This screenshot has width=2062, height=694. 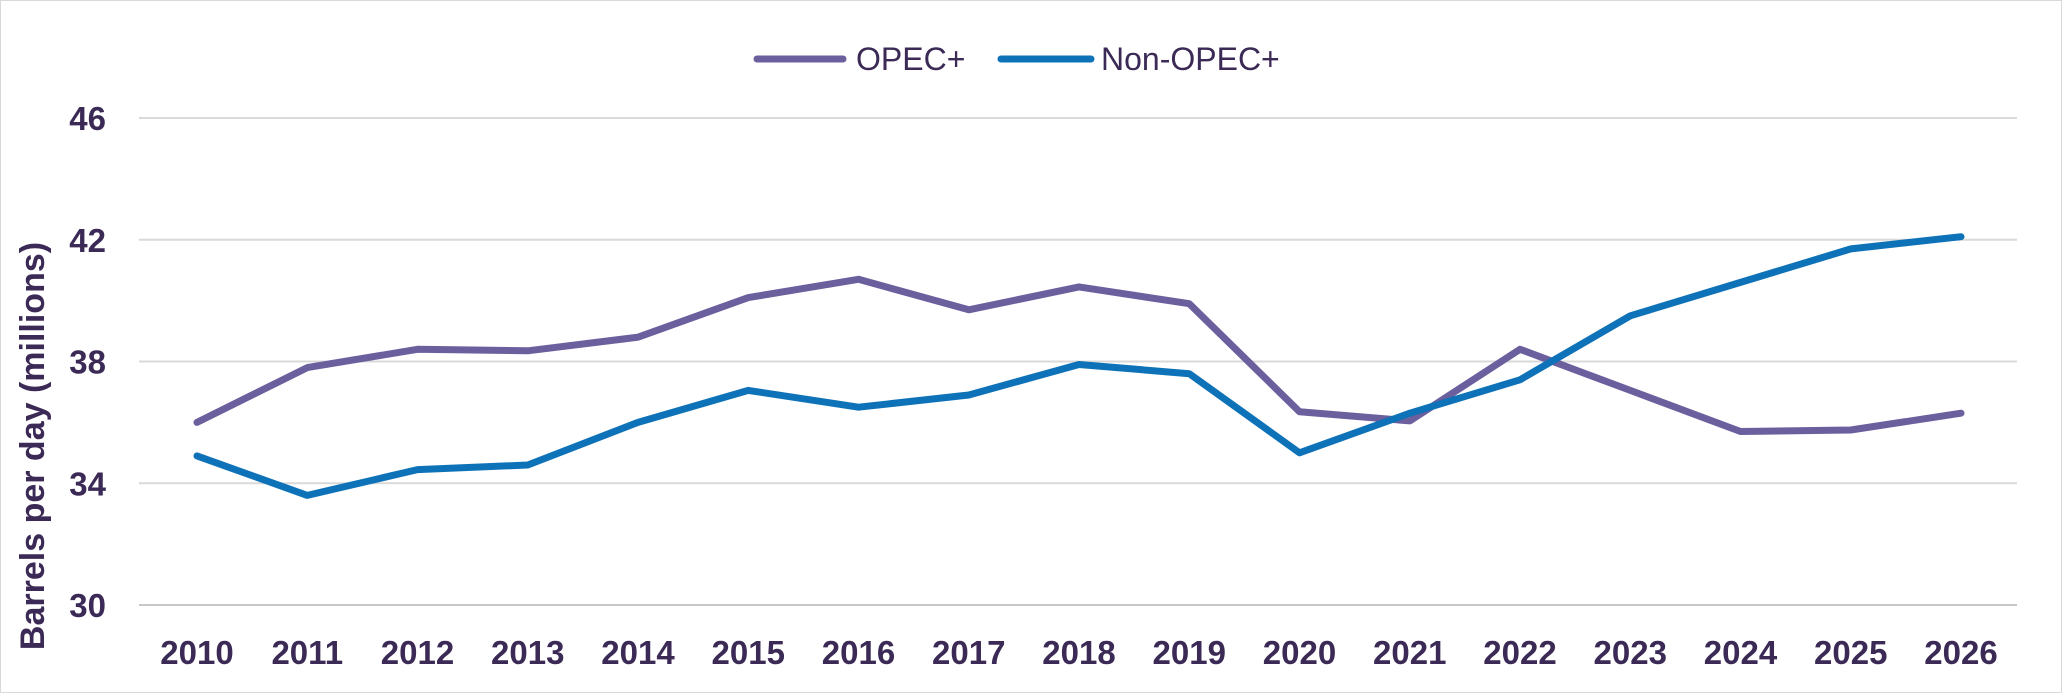 What do you see at coordinates (1016, 59) in the screenshot?
I see `legend: OPEC+ Non-OPEC+` at bounding box center [1016, 59].